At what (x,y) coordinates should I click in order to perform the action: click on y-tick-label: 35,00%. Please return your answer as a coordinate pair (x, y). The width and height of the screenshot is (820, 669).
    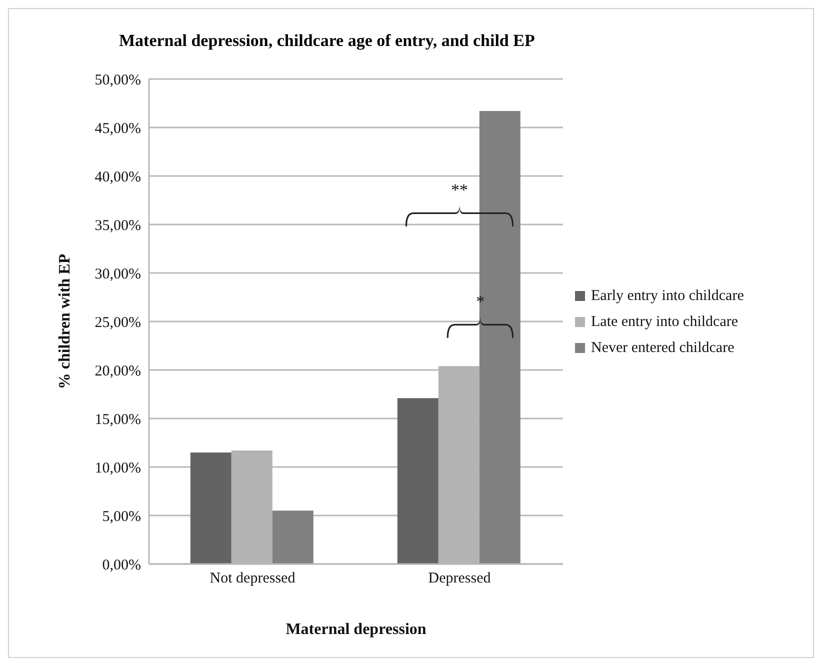
    Looking at the image, I should click on (117, 226).